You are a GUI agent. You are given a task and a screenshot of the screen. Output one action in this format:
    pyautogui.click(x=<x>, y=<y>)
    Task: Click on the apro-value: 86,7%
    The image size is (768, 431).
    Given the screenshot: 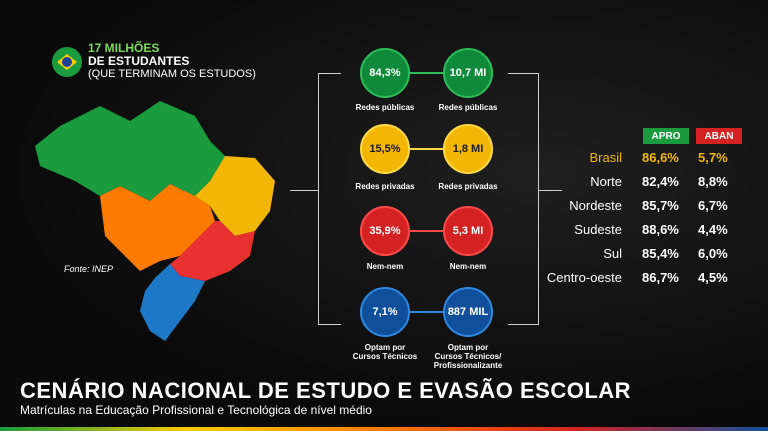 What is the action you would take?
    pyautogui.click(x=660, y=277)
    